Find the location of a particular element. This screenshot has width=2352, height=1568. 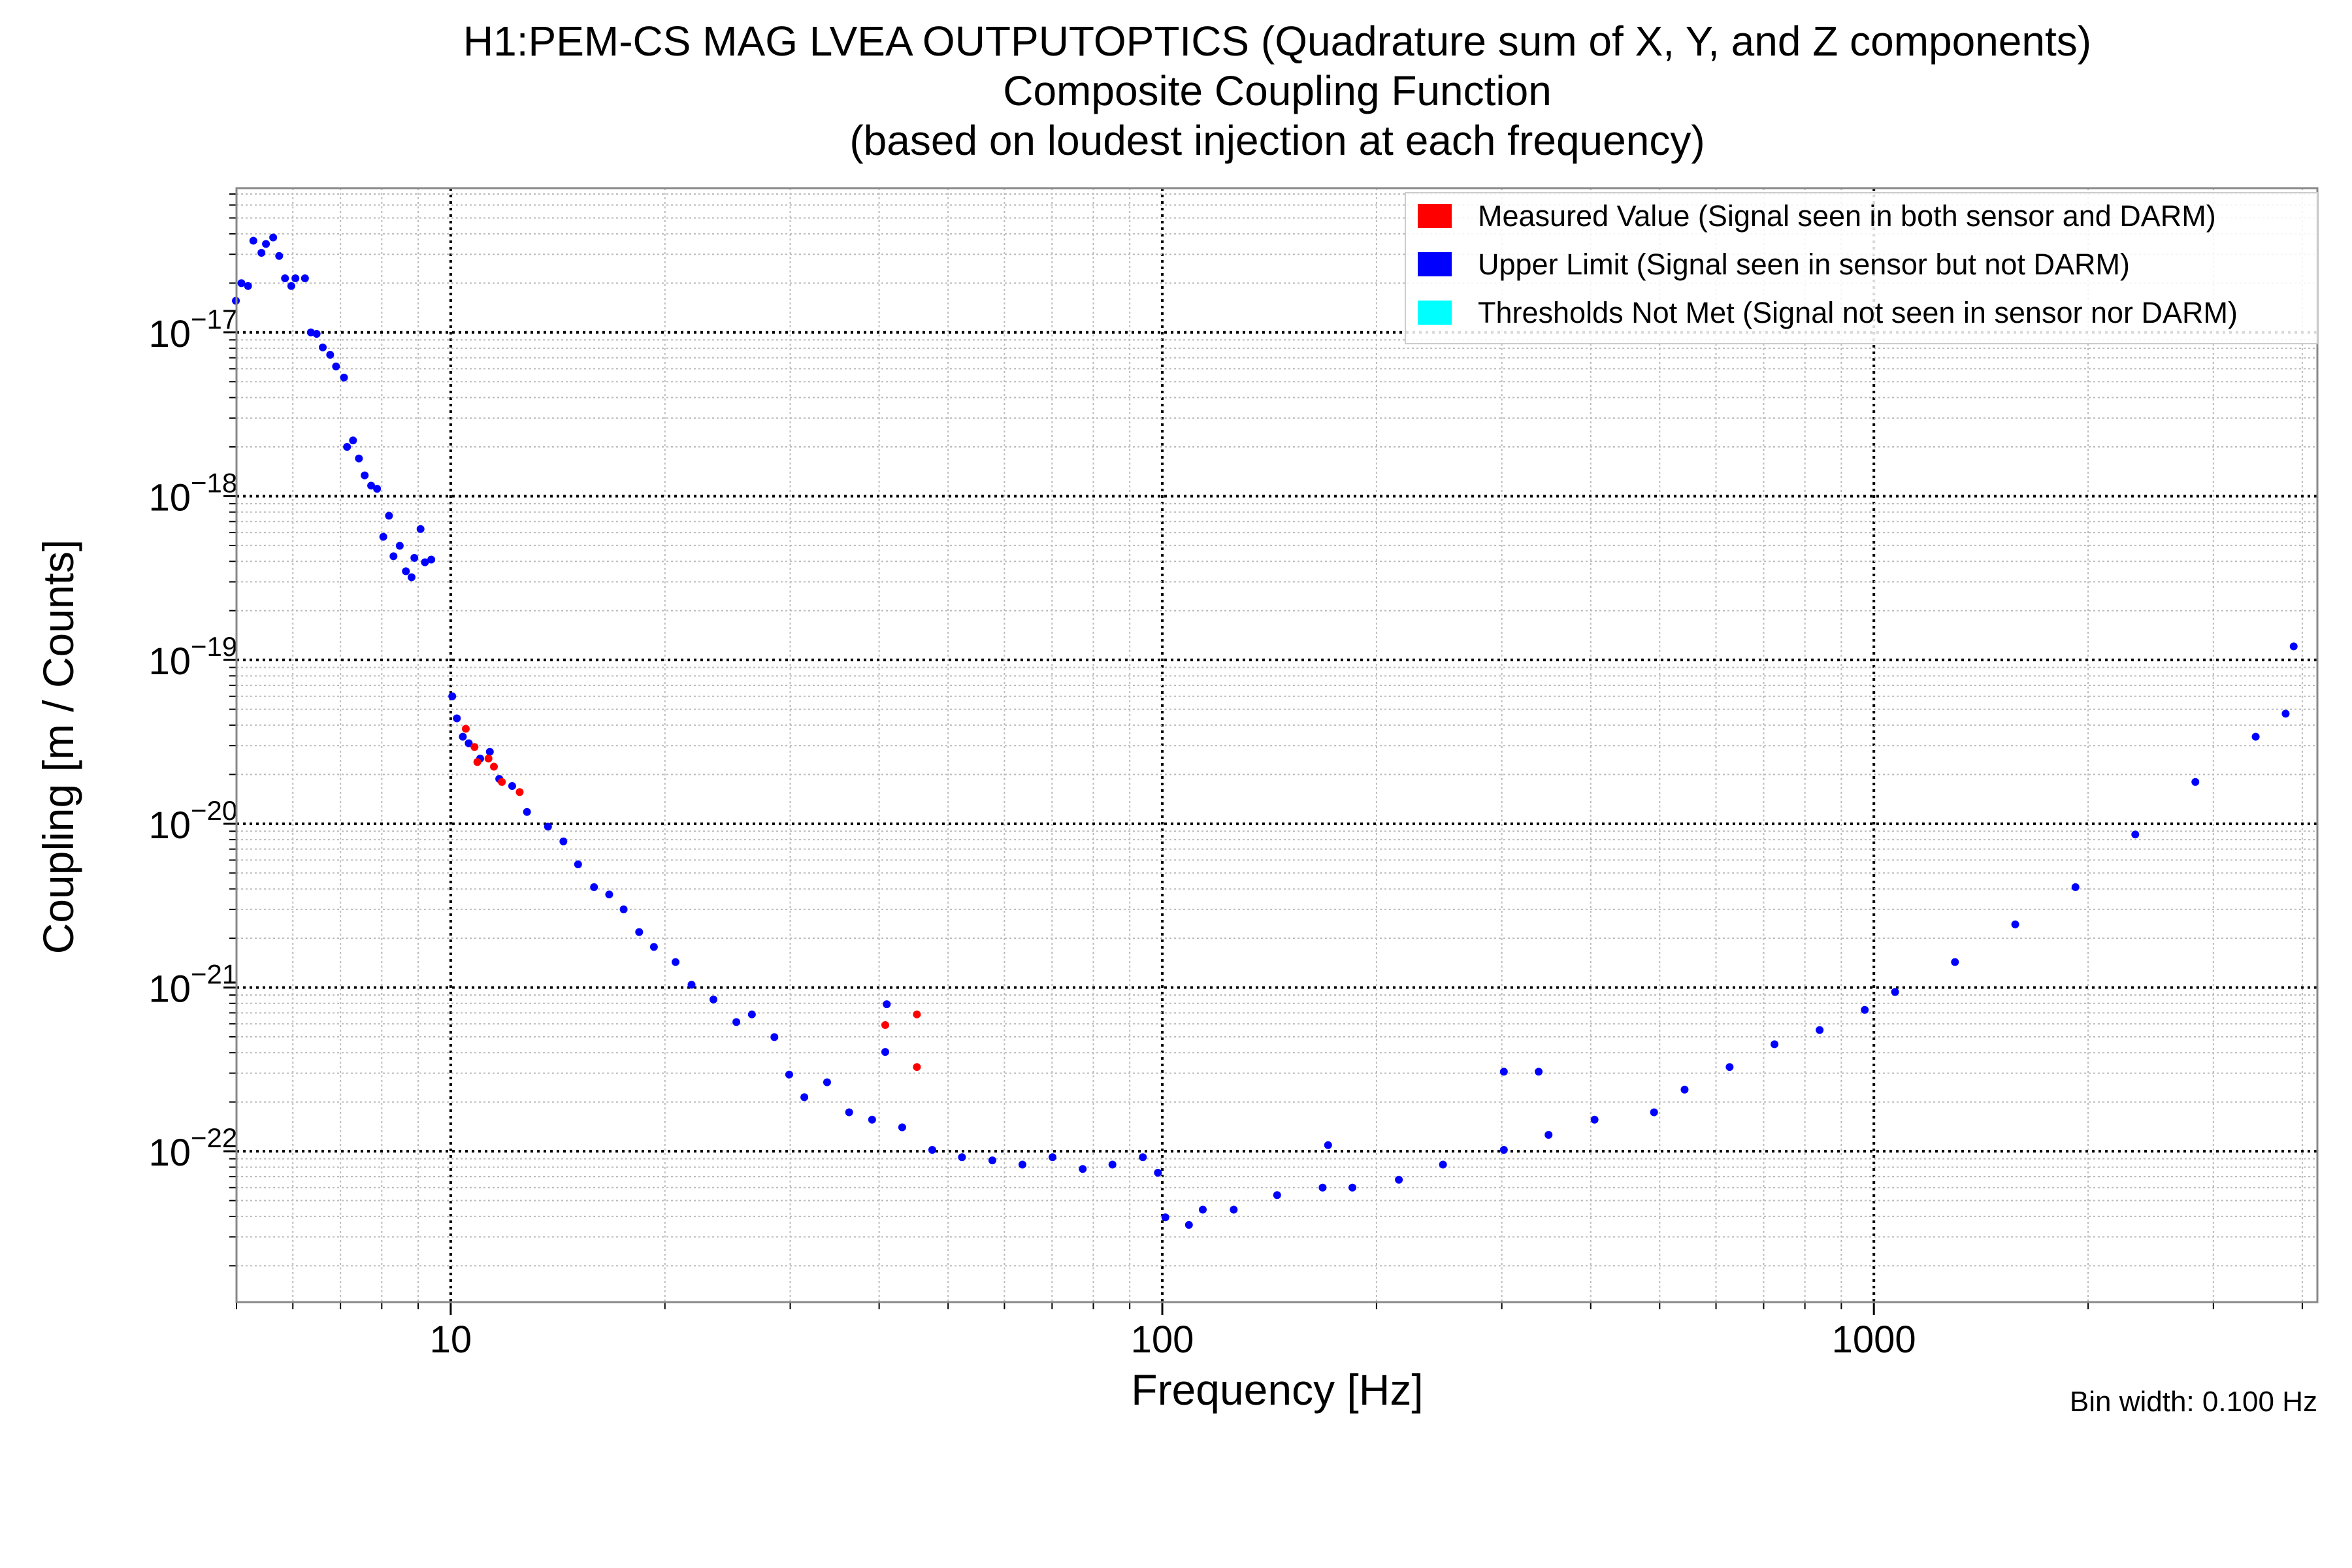

x-tick-label: 1000 is located at coordinates (1874, 1339).